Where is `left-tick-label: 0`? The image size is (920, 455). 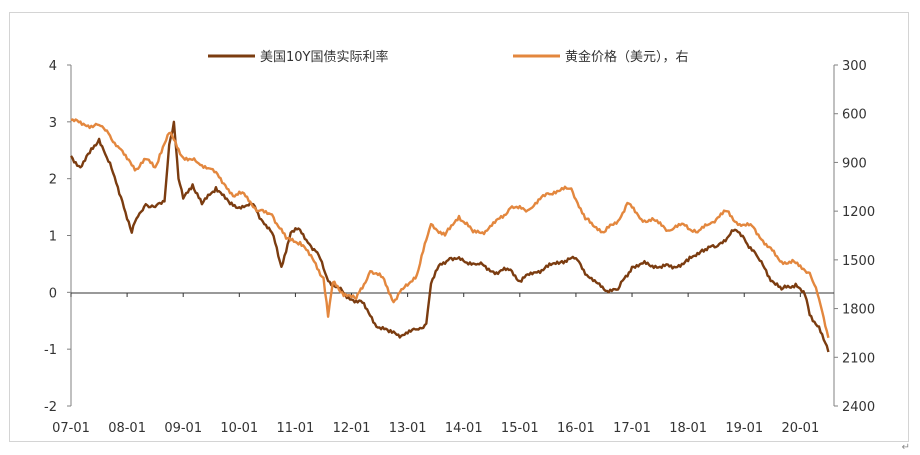 left-tick-label: 0 is located at coordinates (53, 293).